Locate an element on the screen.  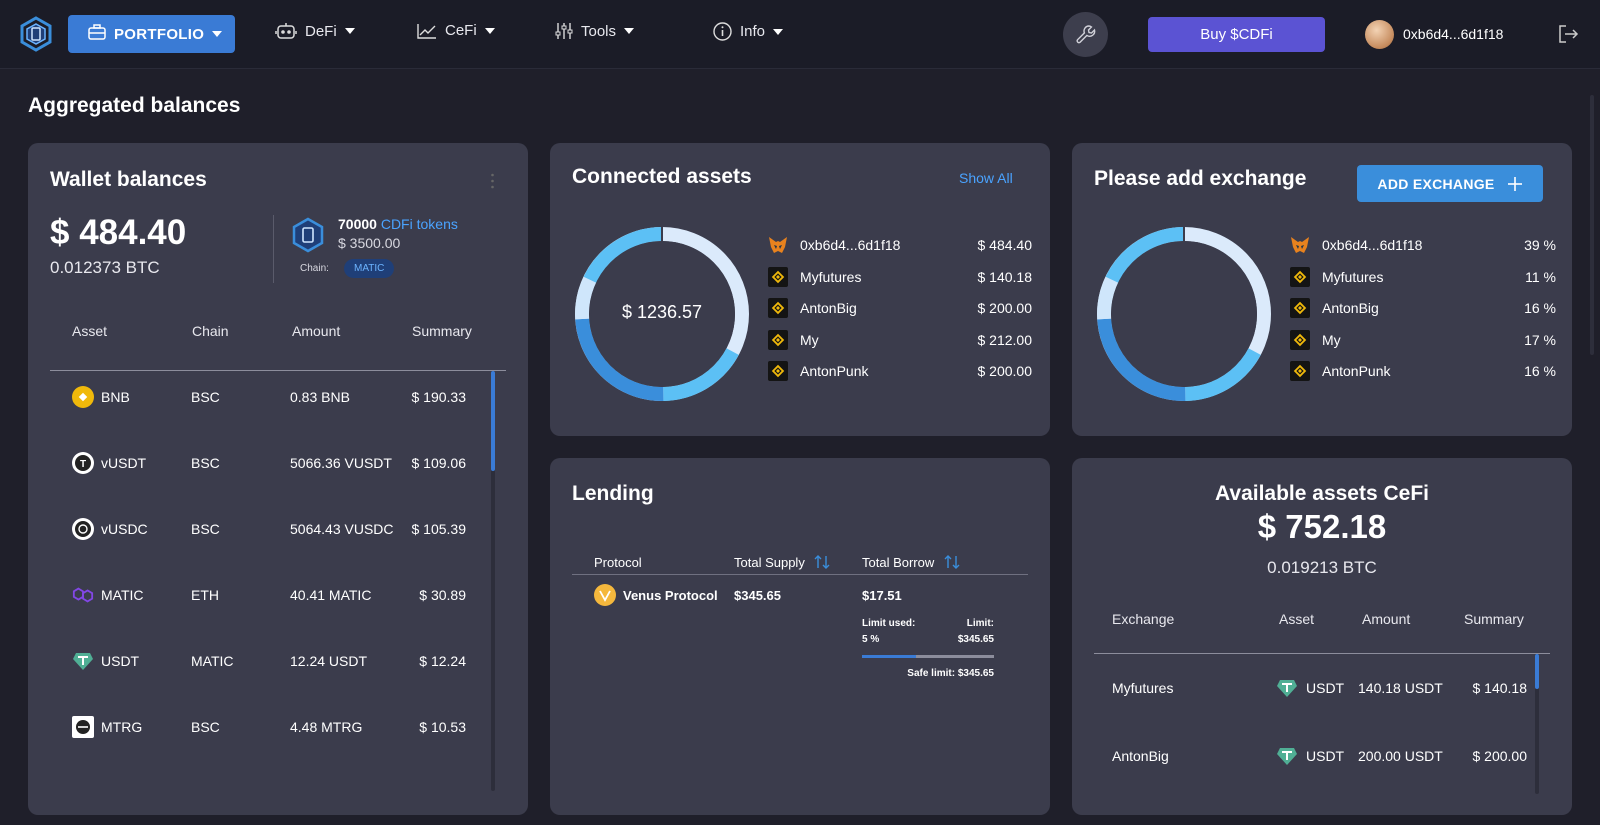
more-vertical-icon is located at coordinates (492, 181).